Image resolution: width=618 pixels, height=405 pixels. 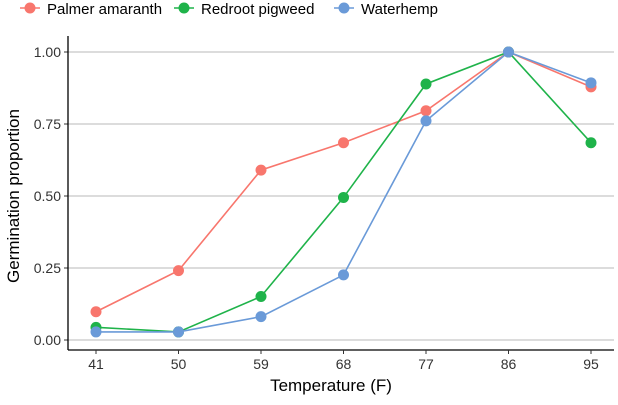 I want to click on y-tick-label: 0.00, so click(x=47, y=340).